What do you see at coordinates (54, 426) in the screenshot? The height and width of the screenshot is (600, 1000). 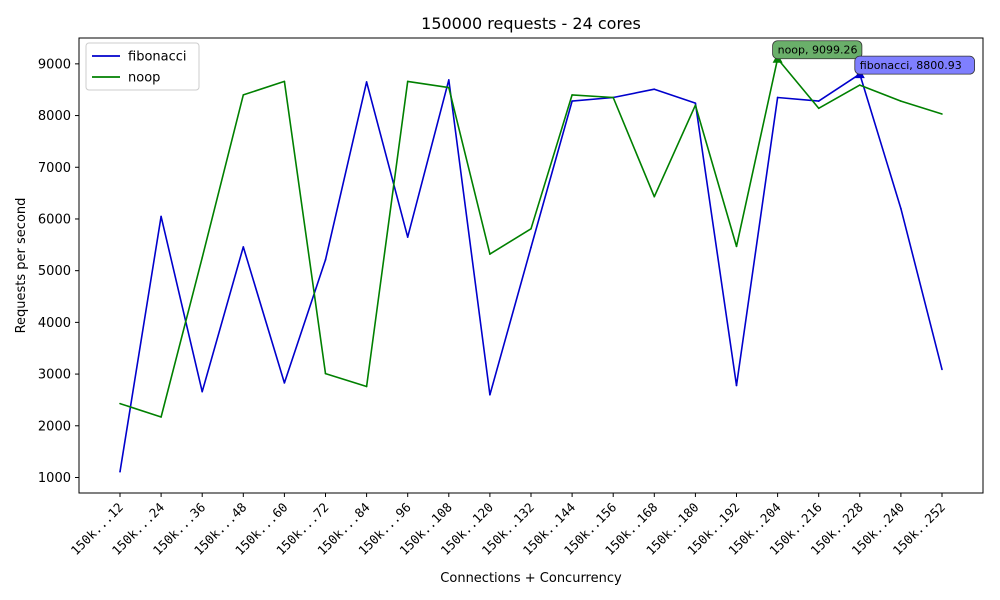 I see `y-tick-label: 2000` at bounding box center [54, 426].